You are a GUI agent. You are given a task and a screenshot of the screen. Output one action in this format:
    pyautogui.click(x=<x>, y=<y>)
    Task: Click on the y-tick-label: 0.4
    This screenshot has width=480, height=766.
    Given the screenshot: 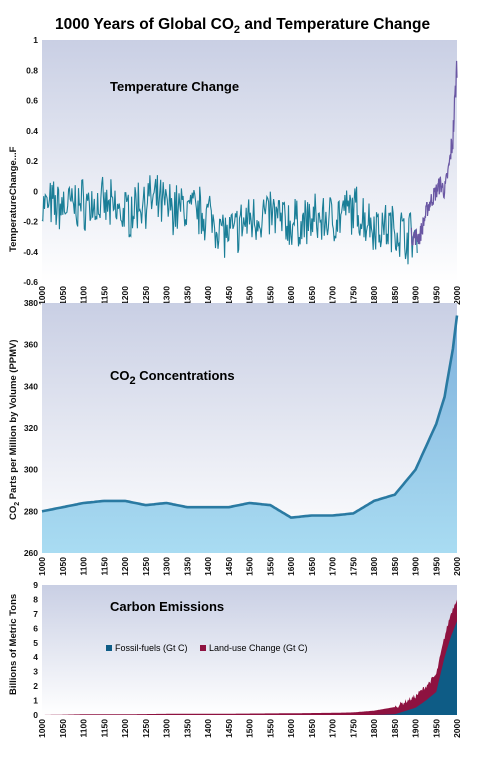 What is the action you would take?
    pyautogui.click(x=32, y=131)
    